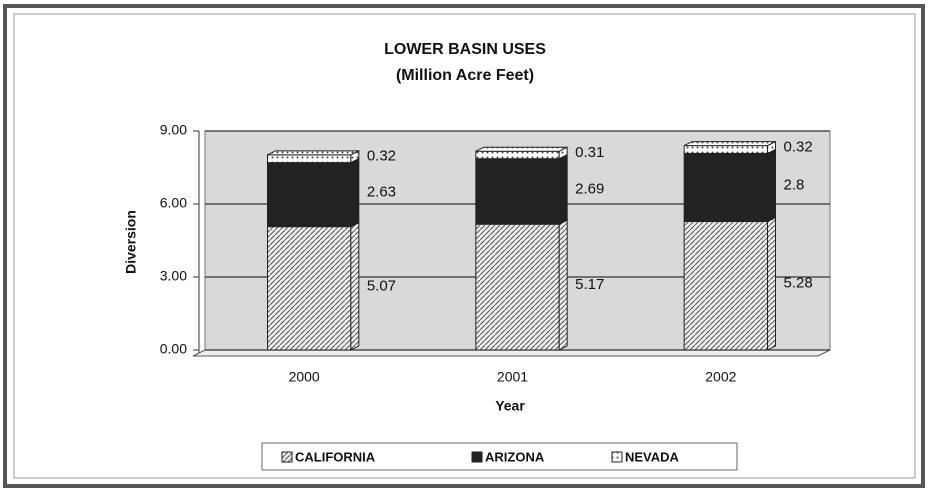 The image size is (929, 491). I want to click on chart-title: LOWER BASIN USES, so click(465, 49).